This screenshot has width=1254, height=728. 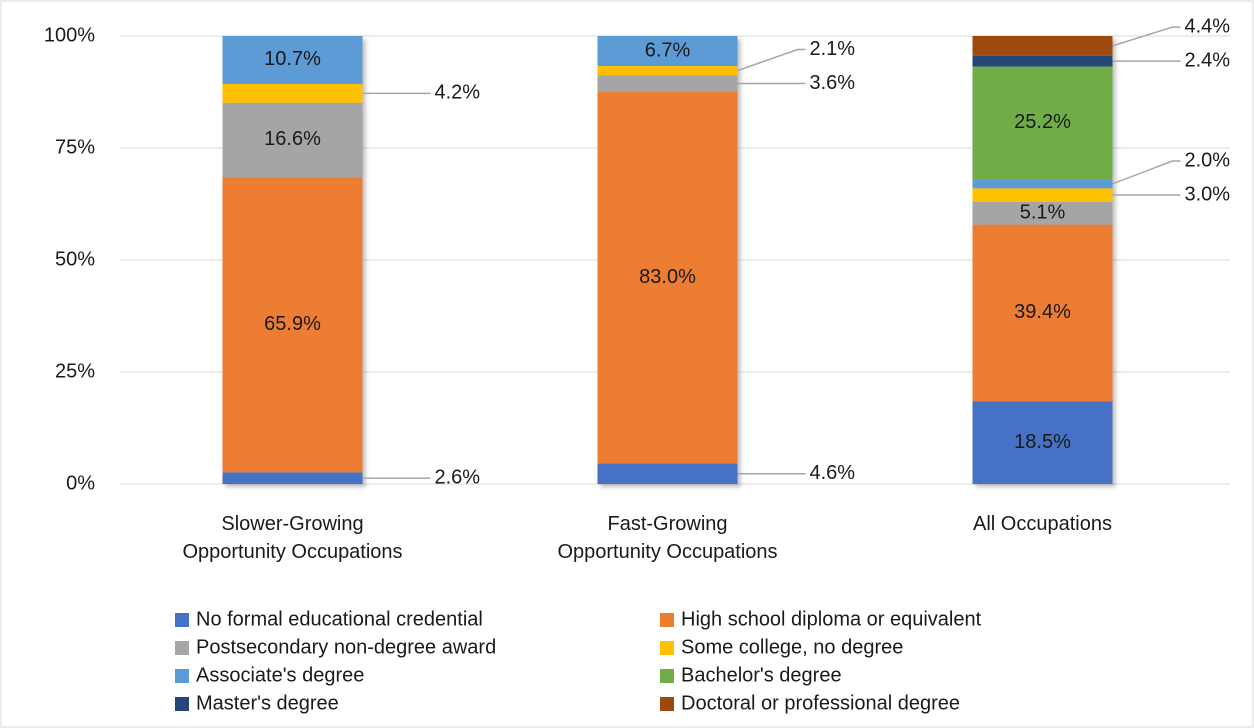 I want to click on y-tick-label: 100%, so click(x=69, y=35).